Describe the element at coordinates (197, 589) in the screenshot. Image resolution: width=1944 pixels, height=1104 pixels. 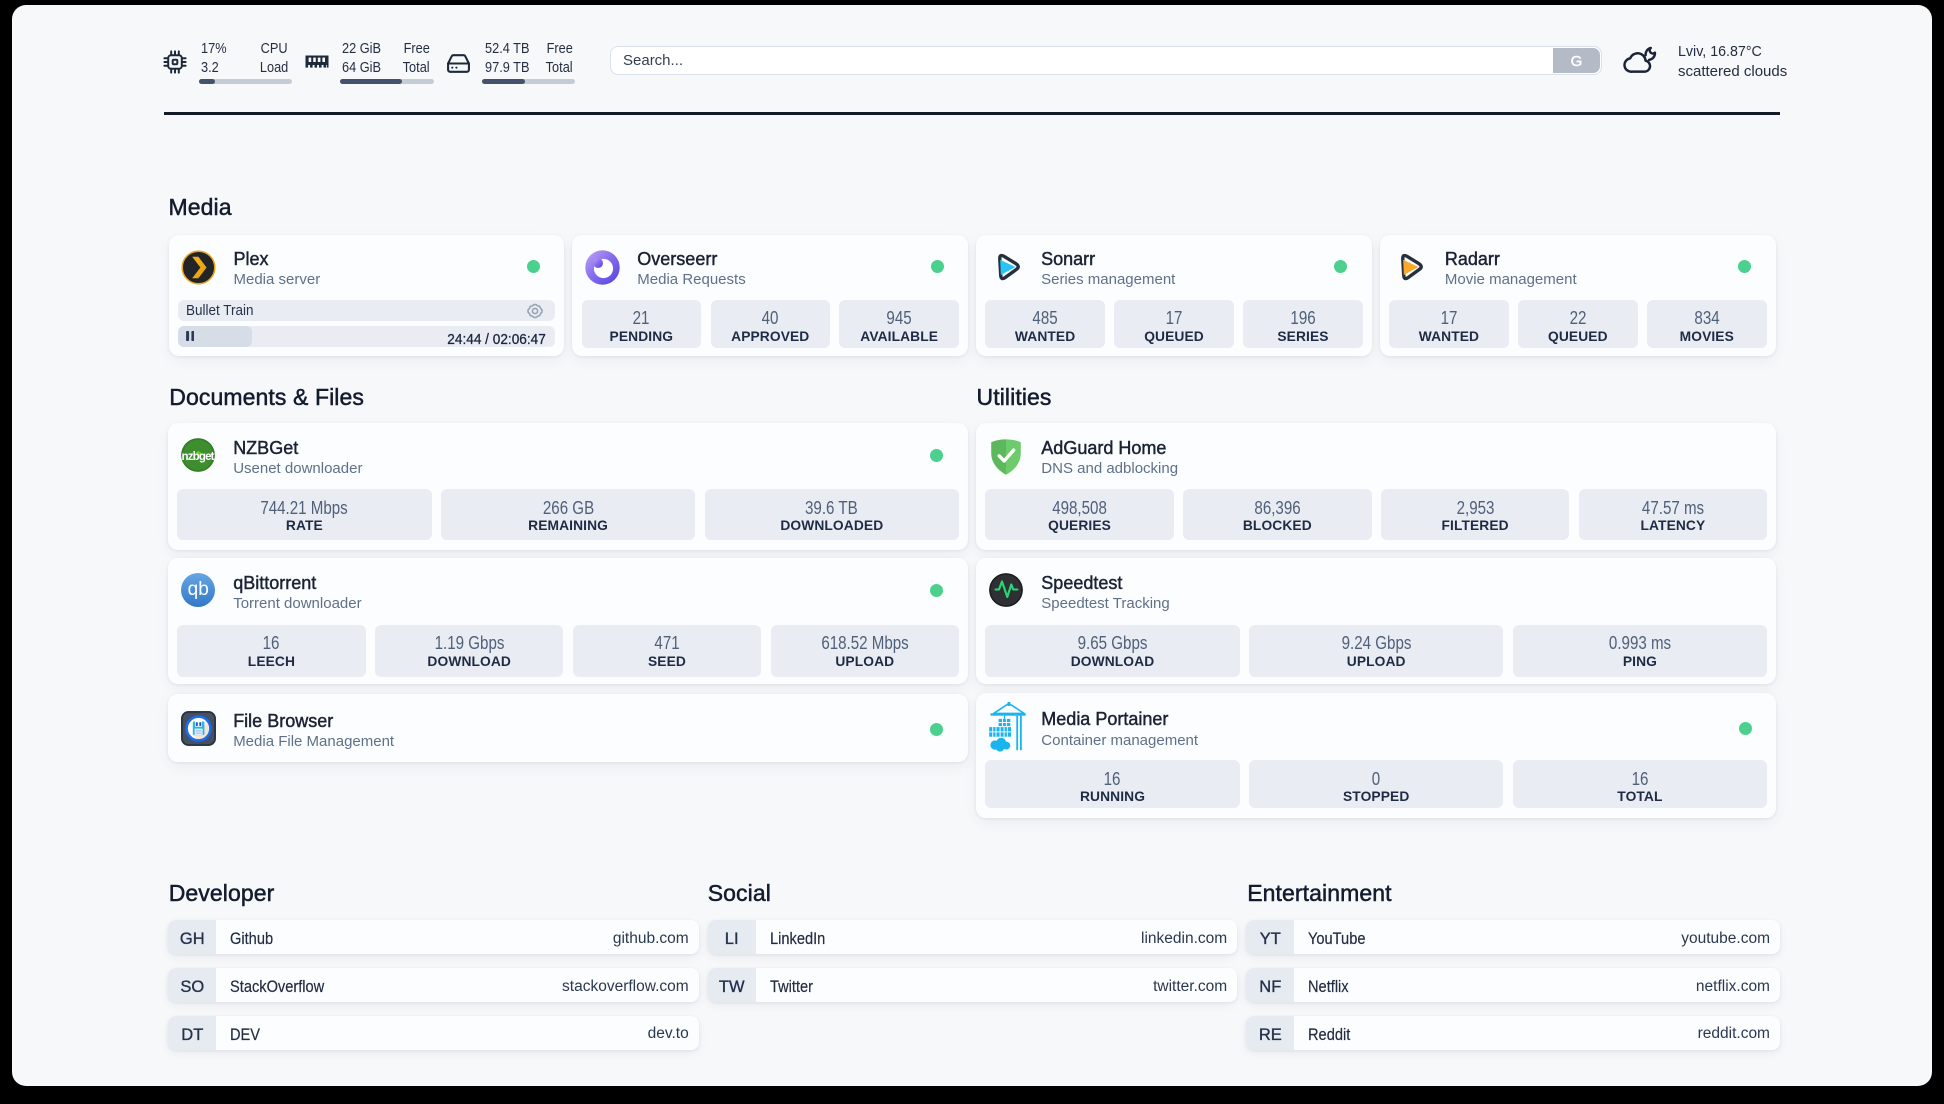
I see `svg-text: qb` at that location.